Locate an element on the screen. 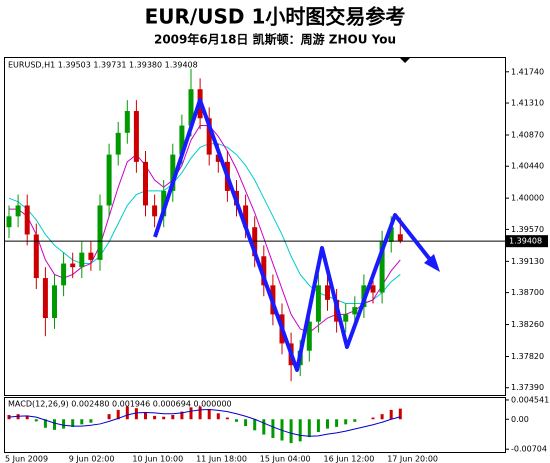 This screenshot has height=463, width=550. x-tick-label: 9 Jun 02:00 is located at coordinates (92, 459).